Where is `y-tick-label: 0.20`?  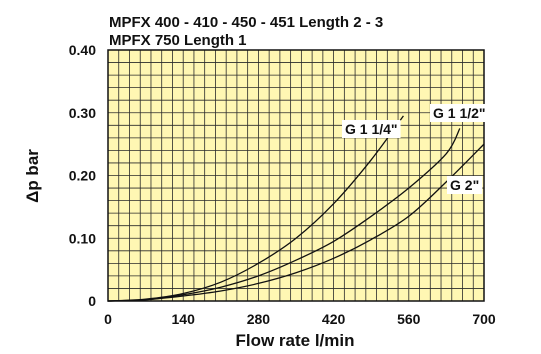
y-tick-label: 0.20 is located at coordinates (82, 176).